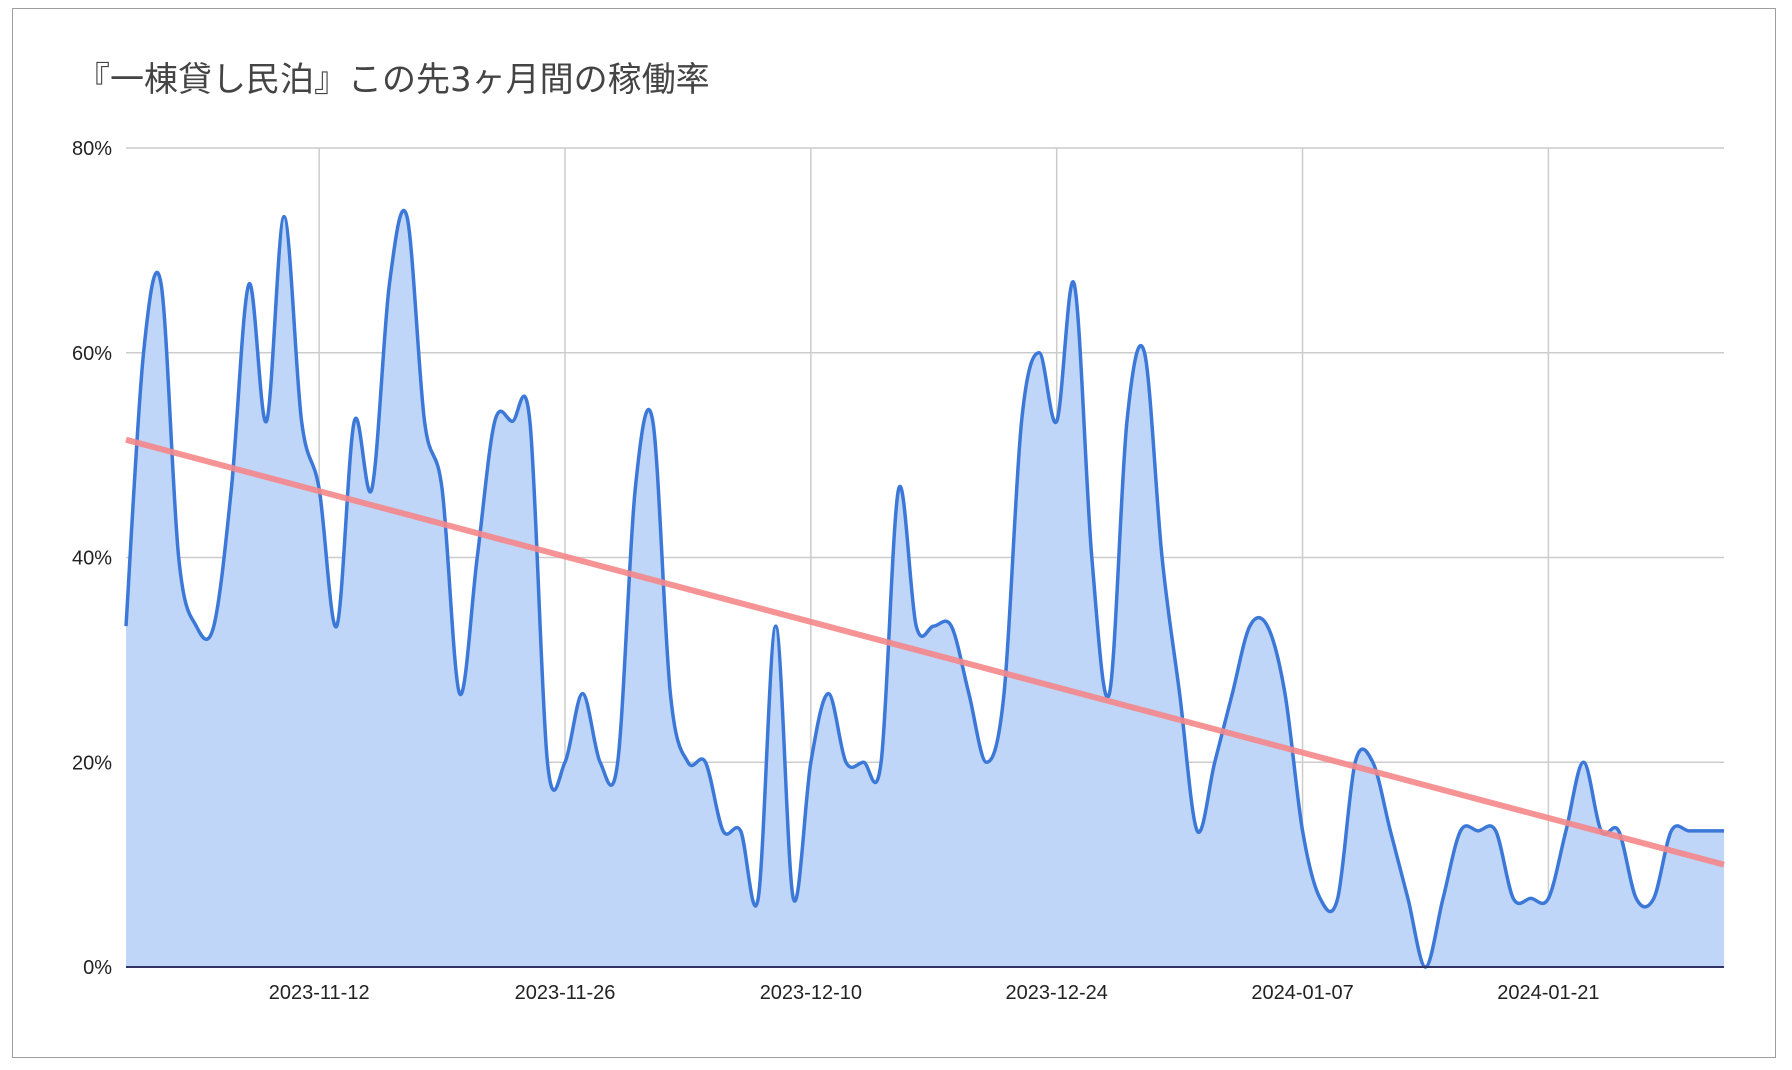 The height and width of the screenshot is (1070, 1792). I want to click on y-tick-label: 80%, so click(92, 149).